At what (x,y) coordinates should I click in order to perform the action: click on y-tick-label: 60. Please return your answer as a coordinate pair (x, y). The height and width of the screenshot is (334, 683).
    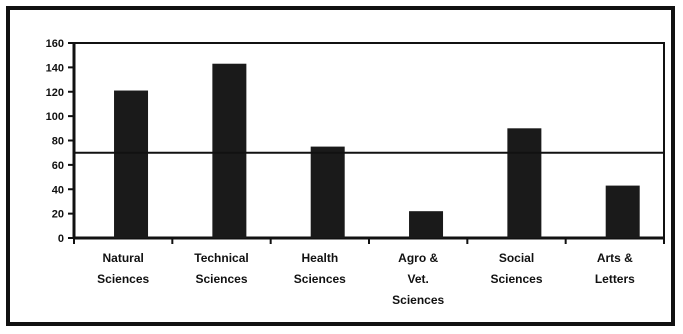
    Looking at the image, I should click on (58, 166).